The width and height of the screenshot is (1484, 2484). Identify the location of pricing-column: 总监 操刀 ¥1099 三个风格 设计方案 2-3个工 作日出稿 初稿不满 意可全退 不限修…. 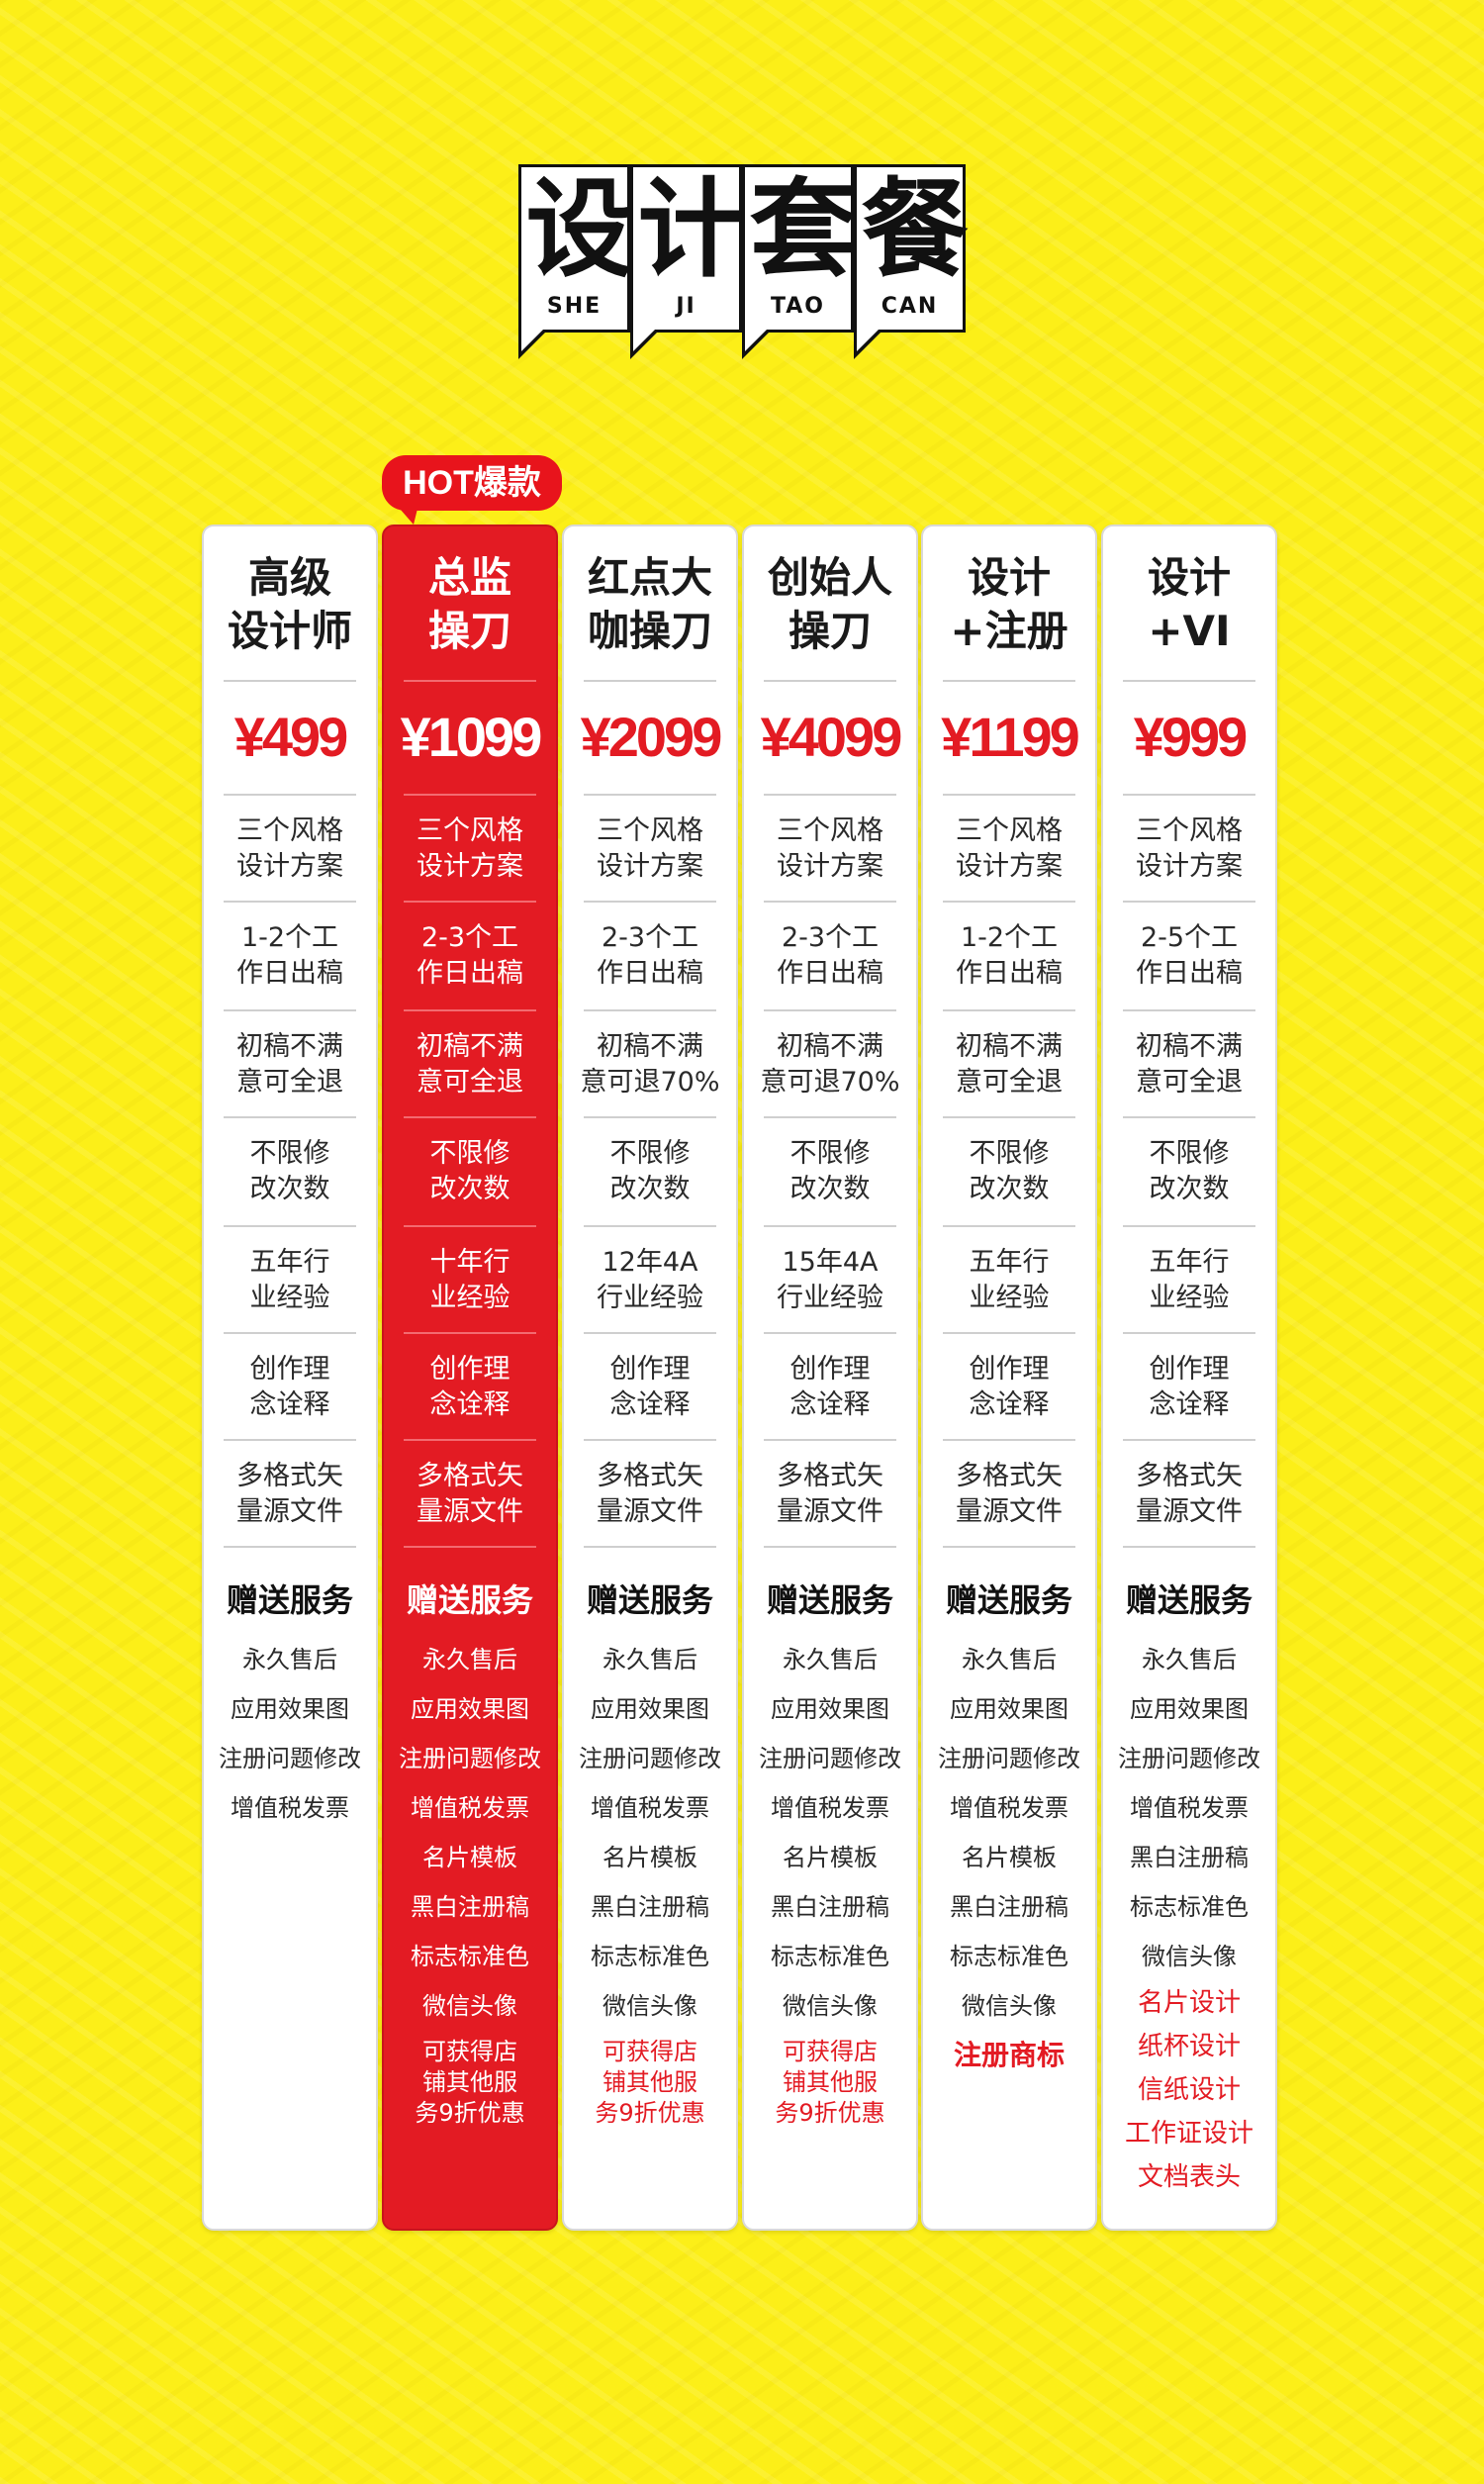
(470, 1378).